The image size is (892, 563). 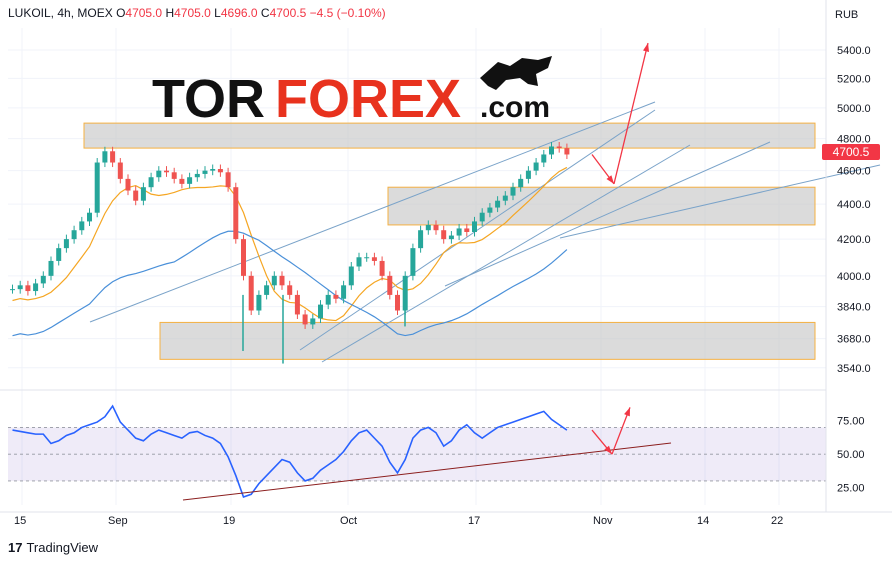 What do you see at coordinates (854, 51) in the screenshot?
I see `price-tick-label: 5400.0` at bounding box center [854, 51].